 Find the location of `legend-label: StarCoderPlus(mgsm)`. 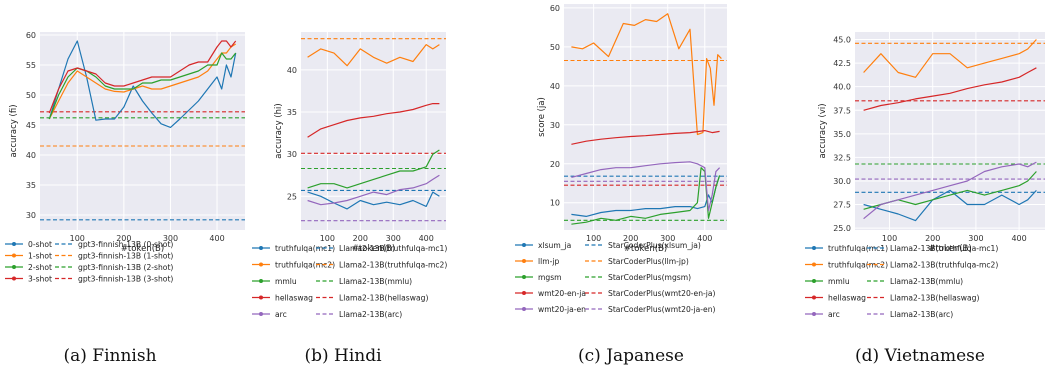

legend-label: StarCoderPlus(mgsm) is located at coordinates (649, 277).